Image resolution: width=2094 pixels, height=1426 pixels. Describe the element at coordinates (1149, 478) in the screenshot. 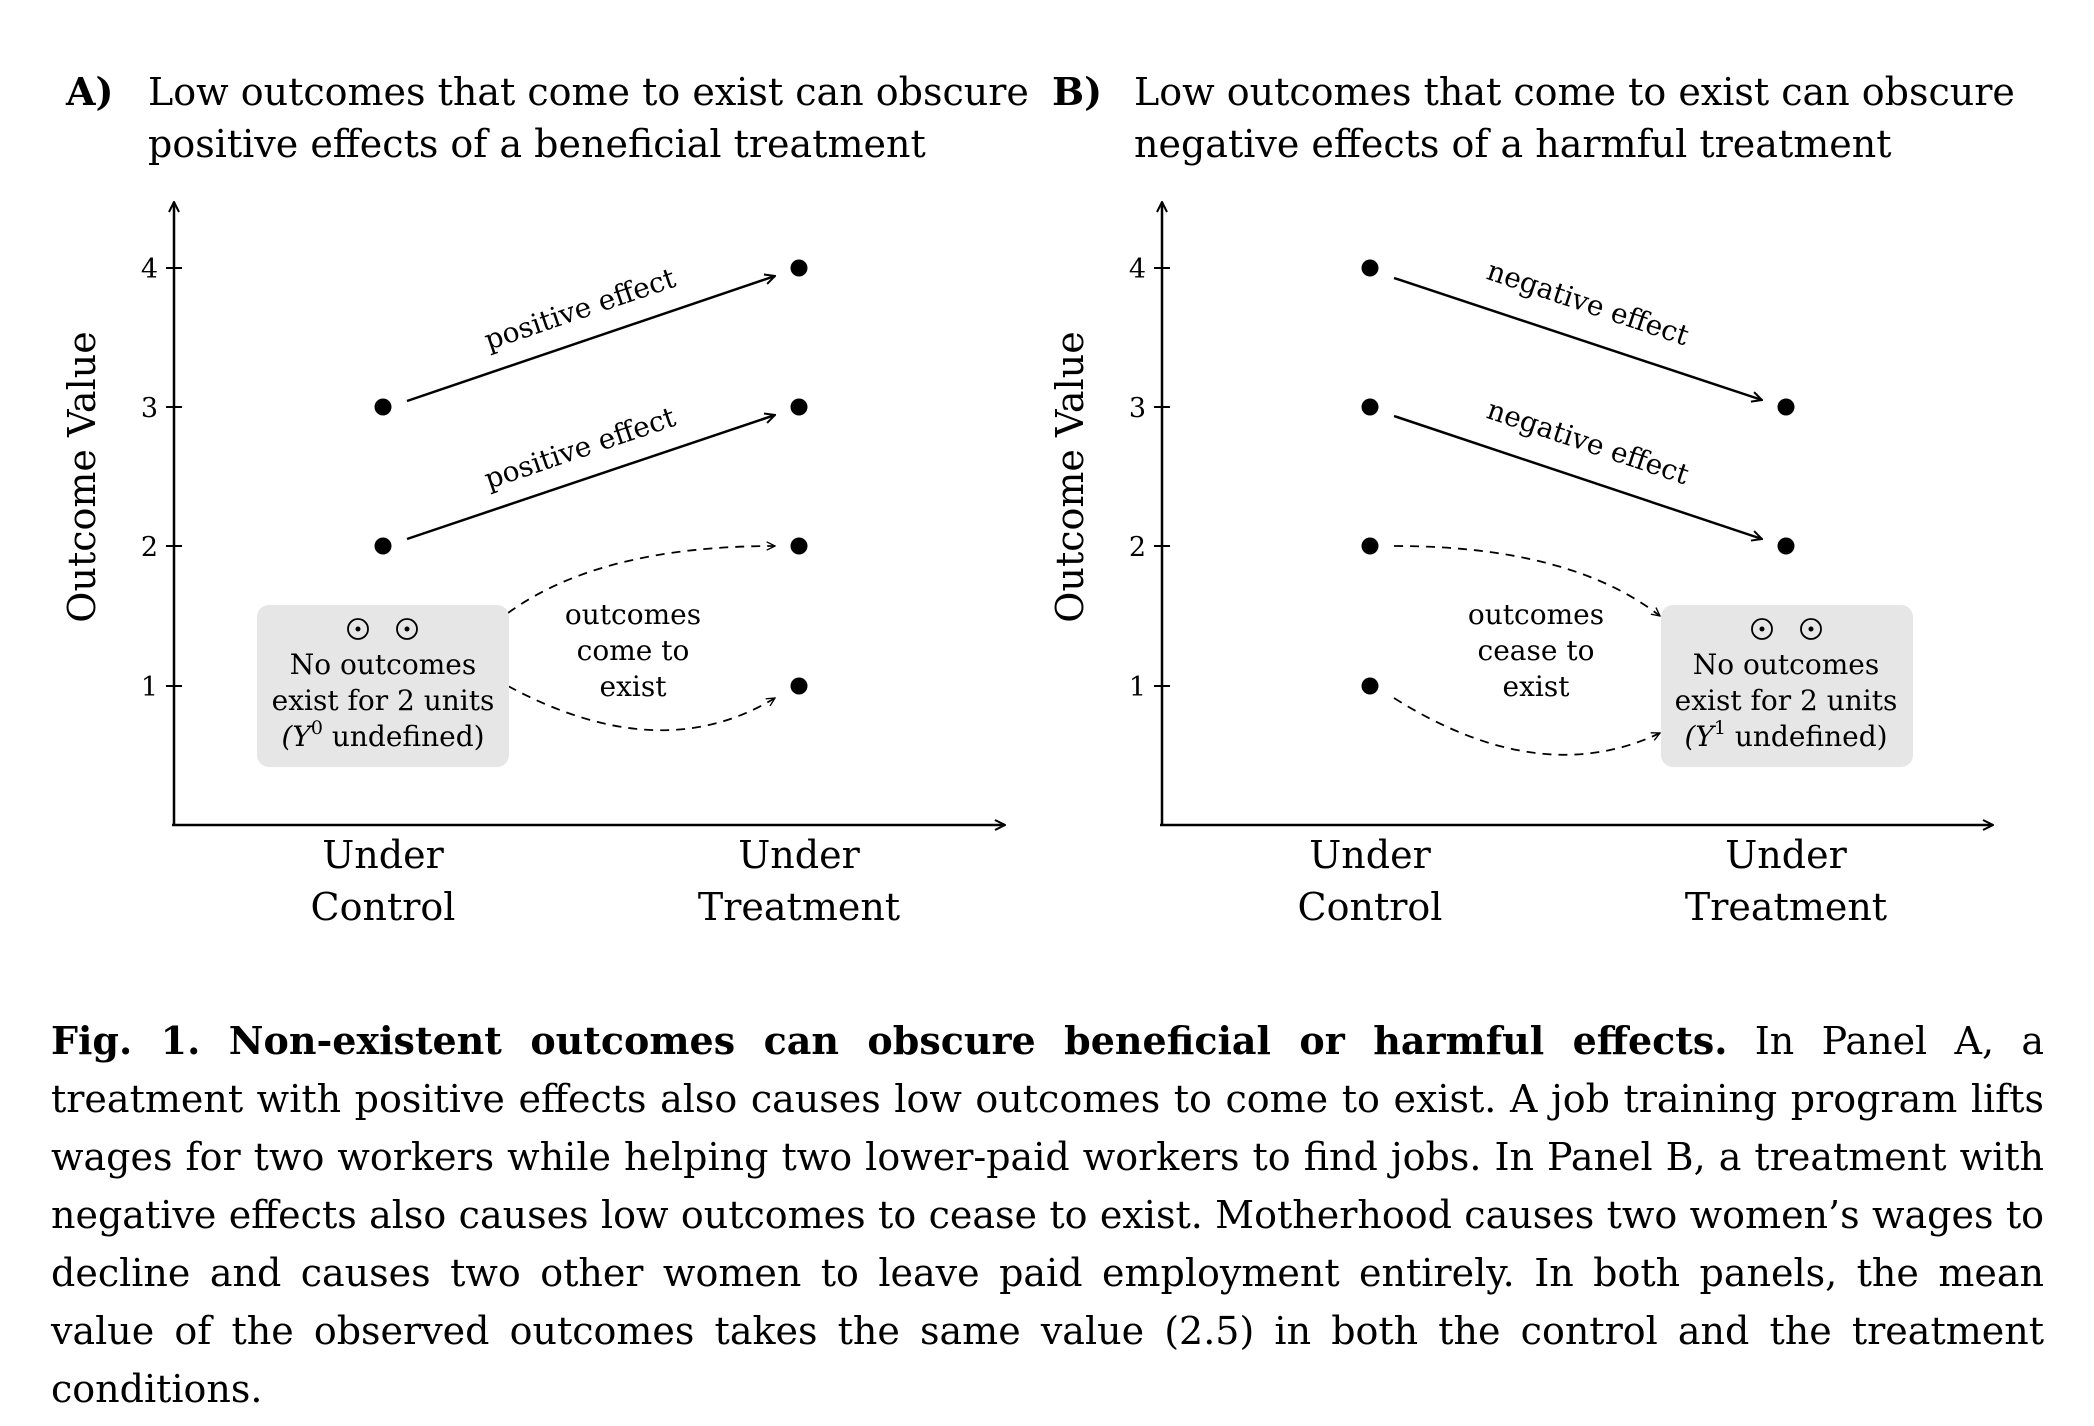

I see `panel-b-y-ticks: 1 2 3 4` at that location.